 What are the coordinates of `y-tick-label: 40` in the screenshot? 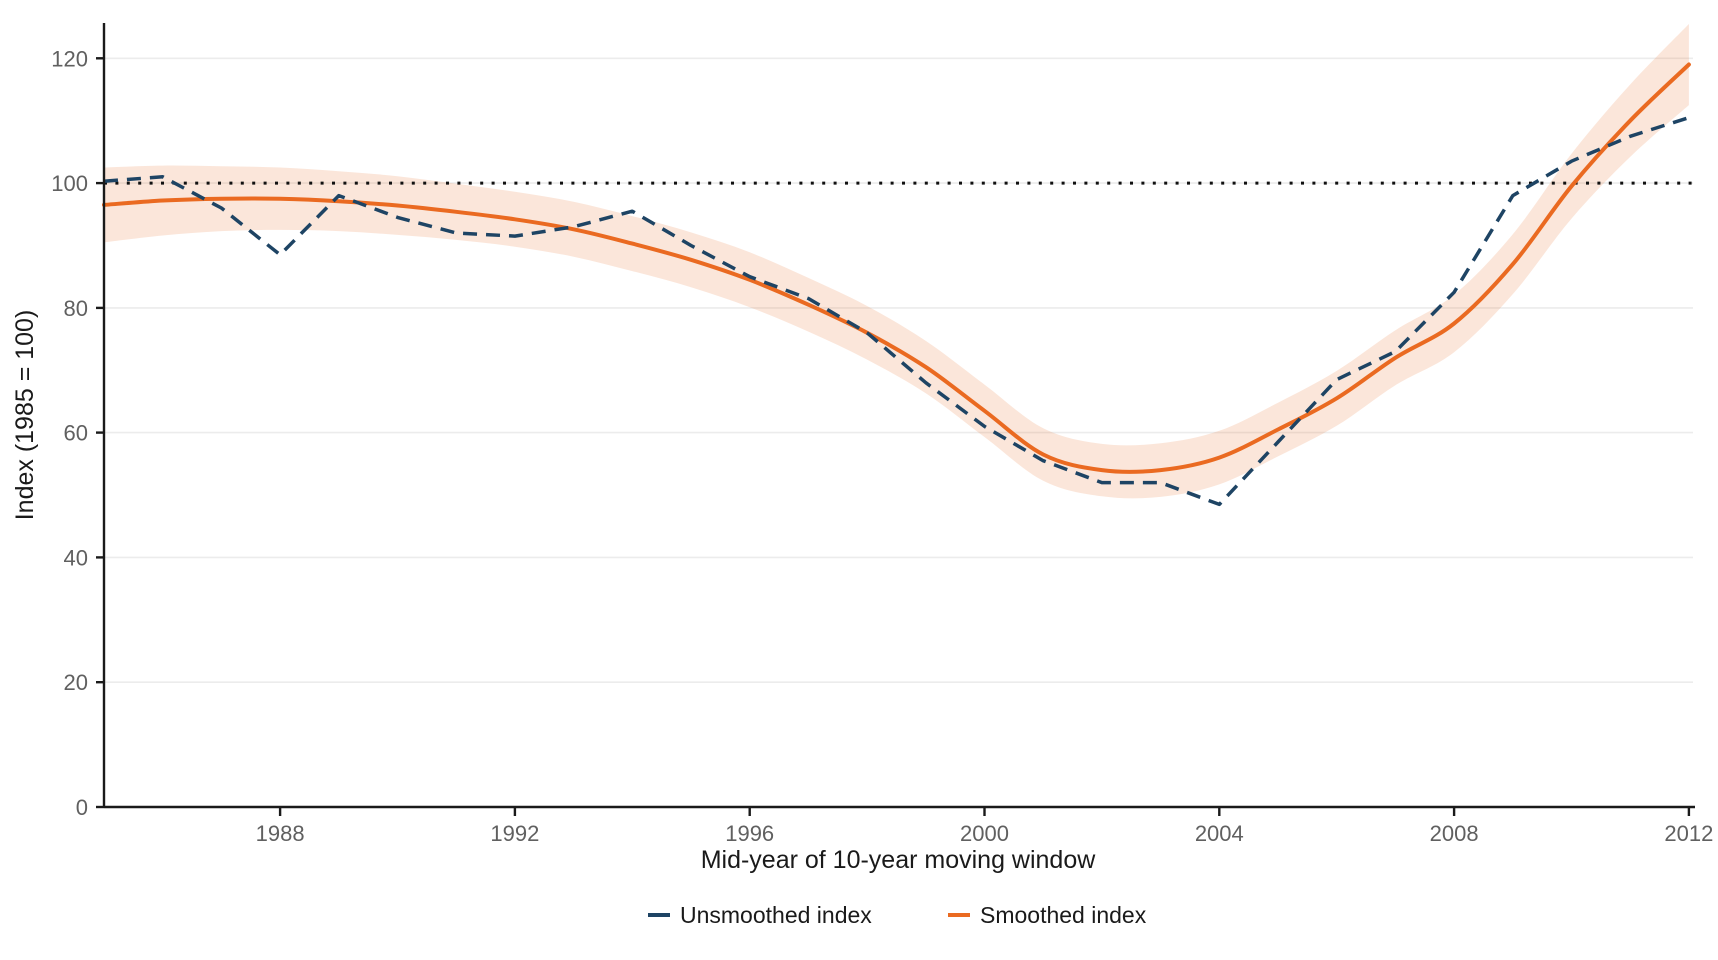 It's located at (76, 557).